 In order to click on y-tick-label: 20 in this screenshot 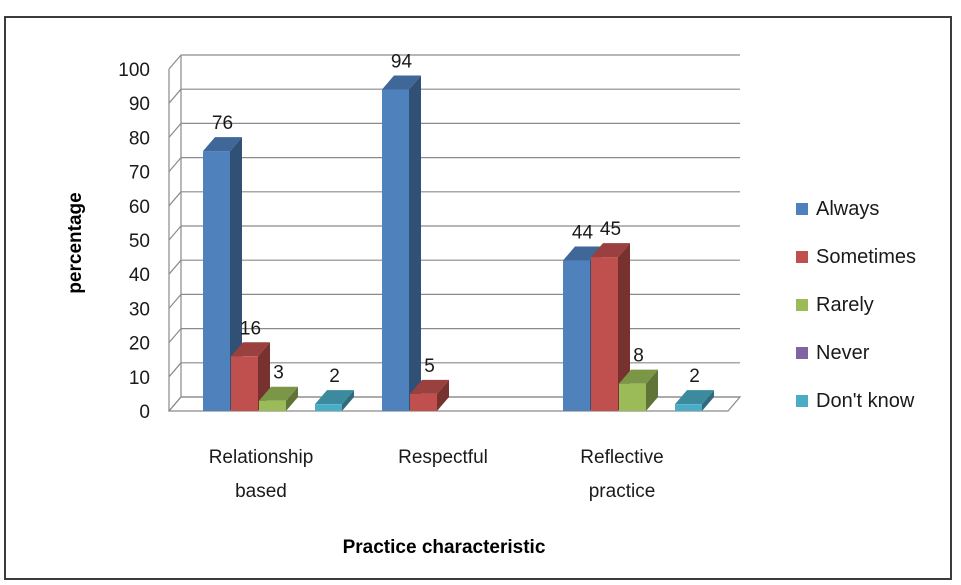, I will do `click(139, 344)`.